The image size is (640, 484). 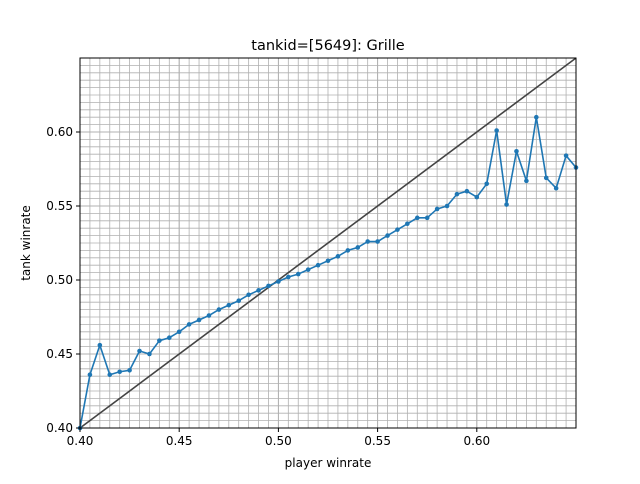 What do you see at coordinates (179, 441) in the screenshot?
I see `x-tick-label: 0.45` at bounding box center [179, 441].